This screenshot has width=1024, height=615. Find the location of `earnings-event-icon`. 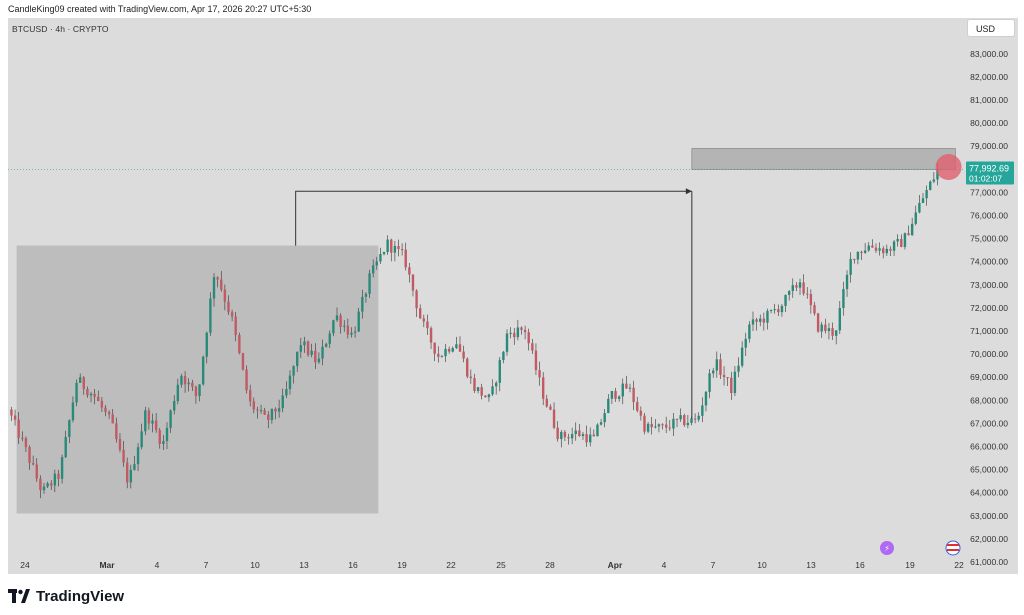

earnings-event-icon is located at coordinates (887, 548).